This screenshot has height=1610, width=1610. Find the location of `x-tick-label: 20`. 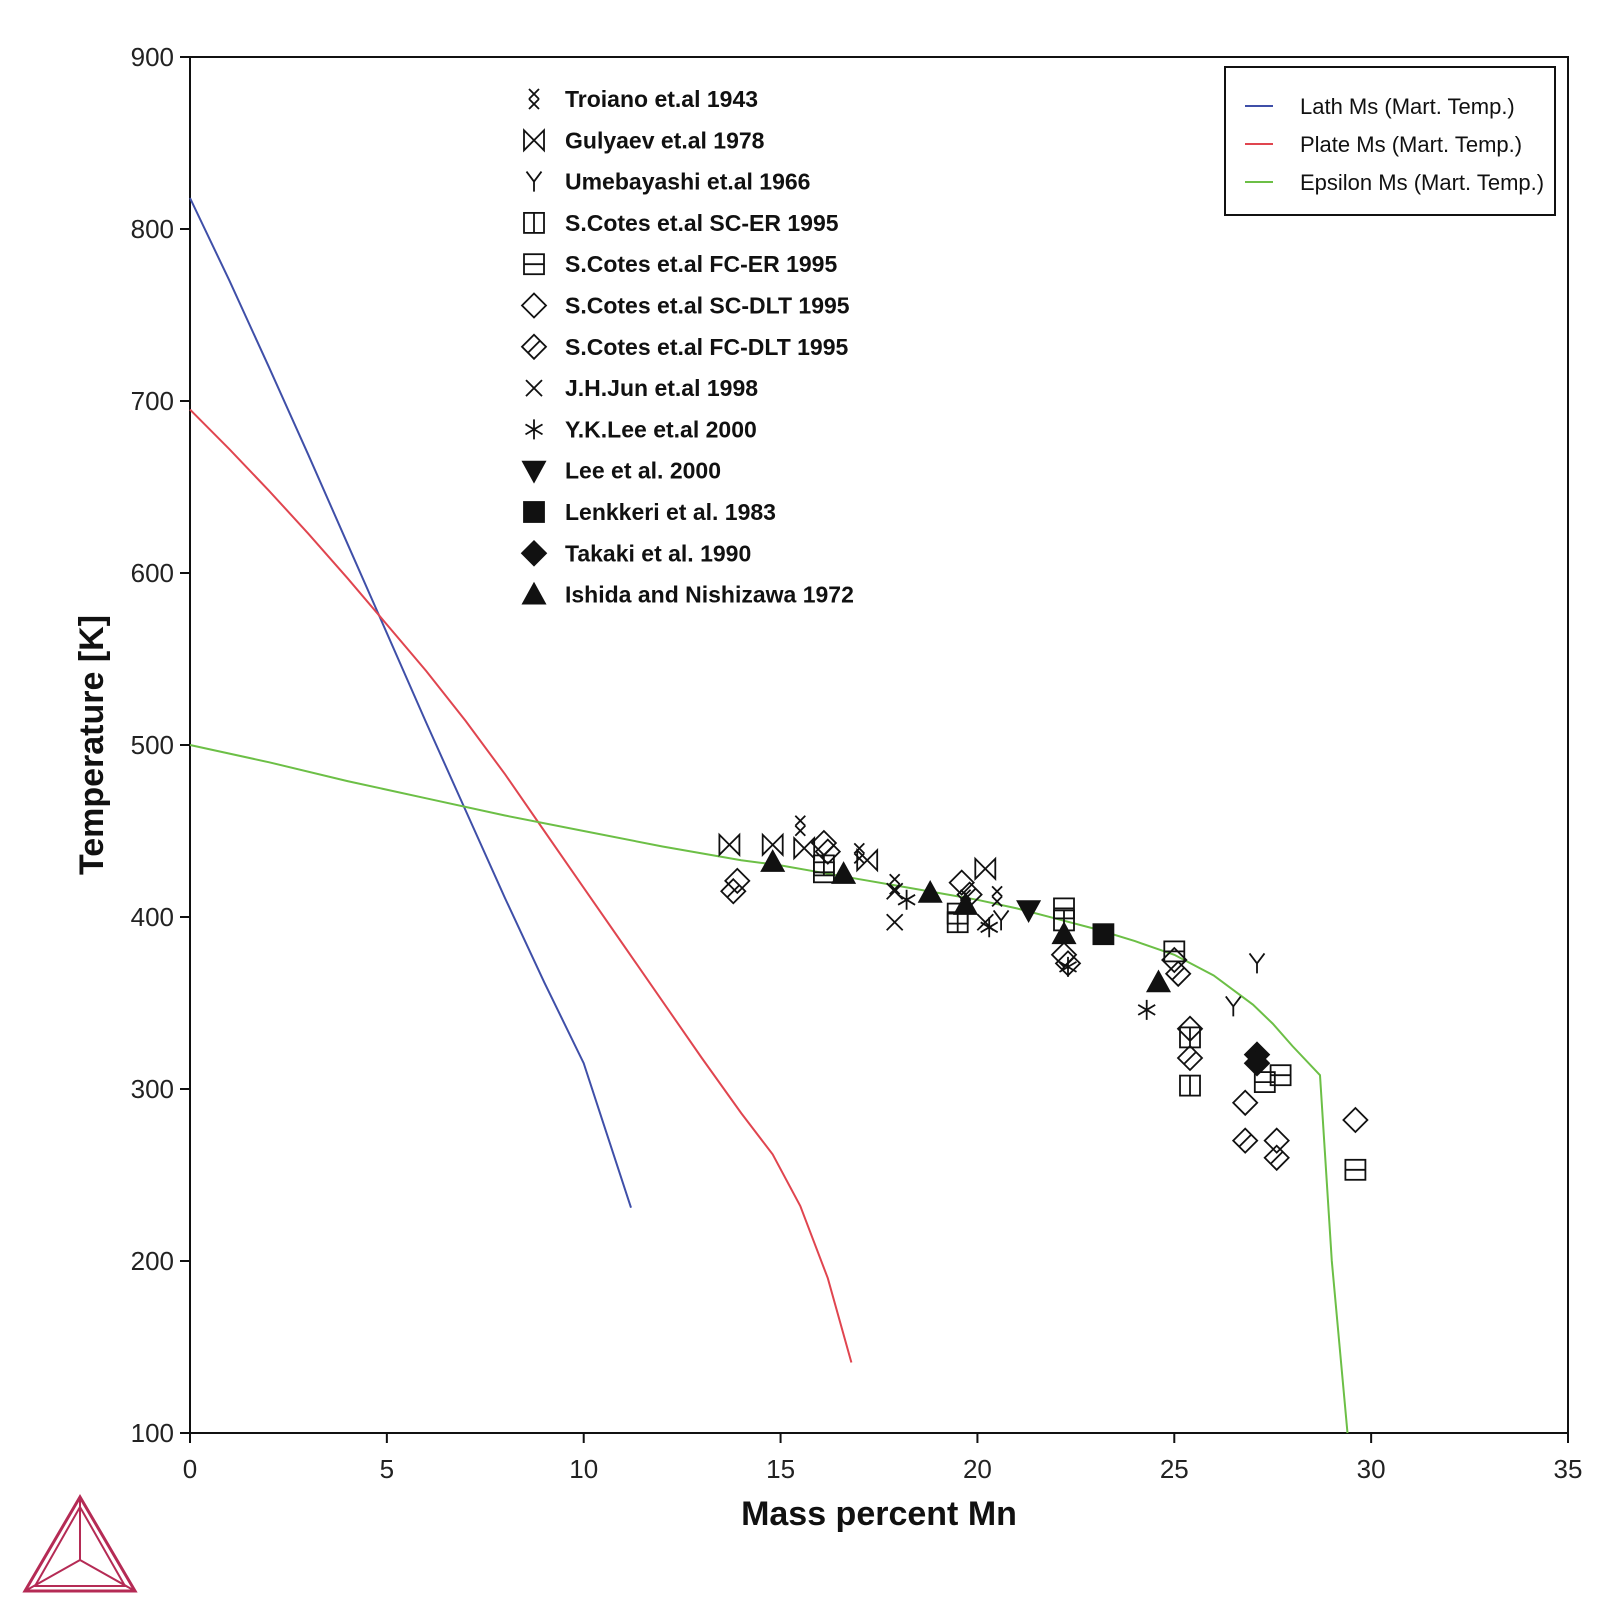

x-tick-label: 20 is located at coordinates (977, 1469).